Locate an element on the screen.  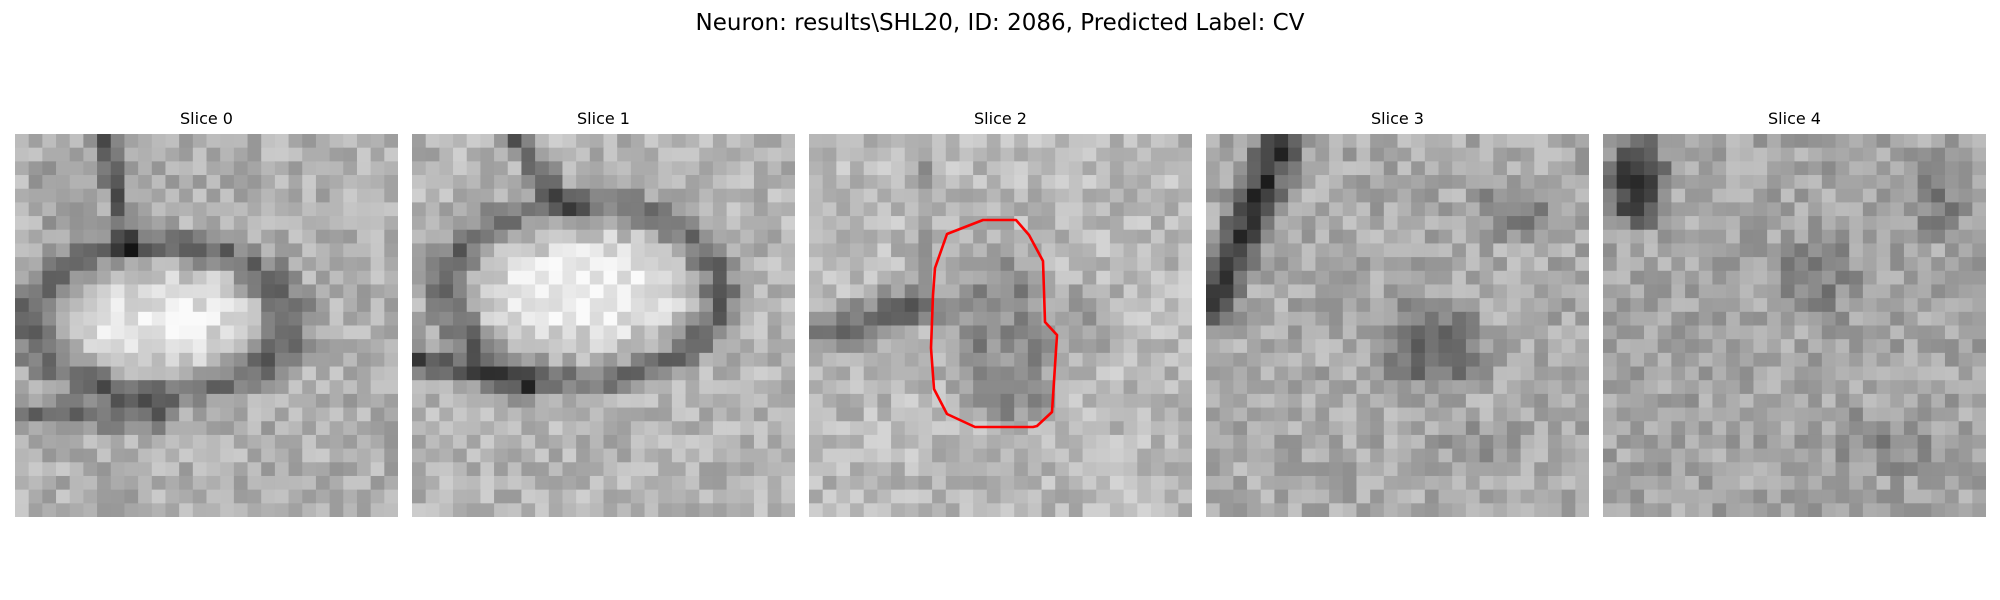
segmentation-contour is located at coordinates (994, 323).